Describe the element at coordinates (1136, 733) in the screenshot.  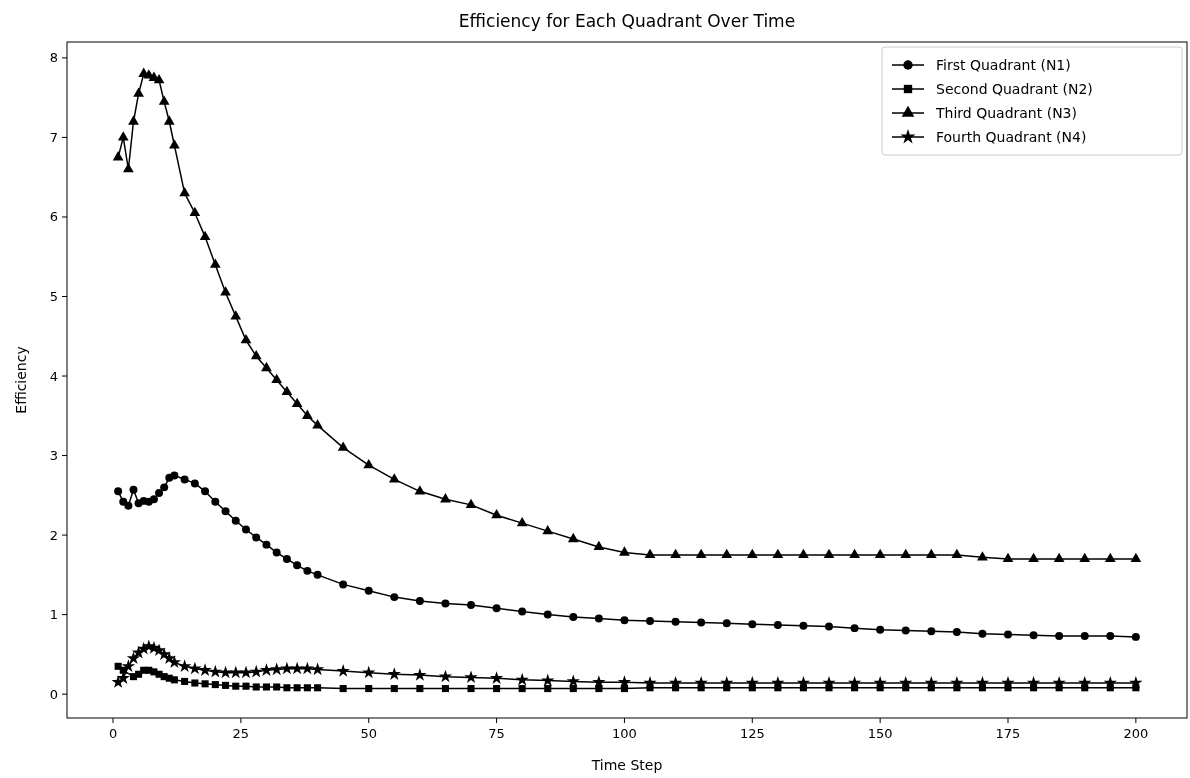
I see `x-tick-label: 200` at that location.